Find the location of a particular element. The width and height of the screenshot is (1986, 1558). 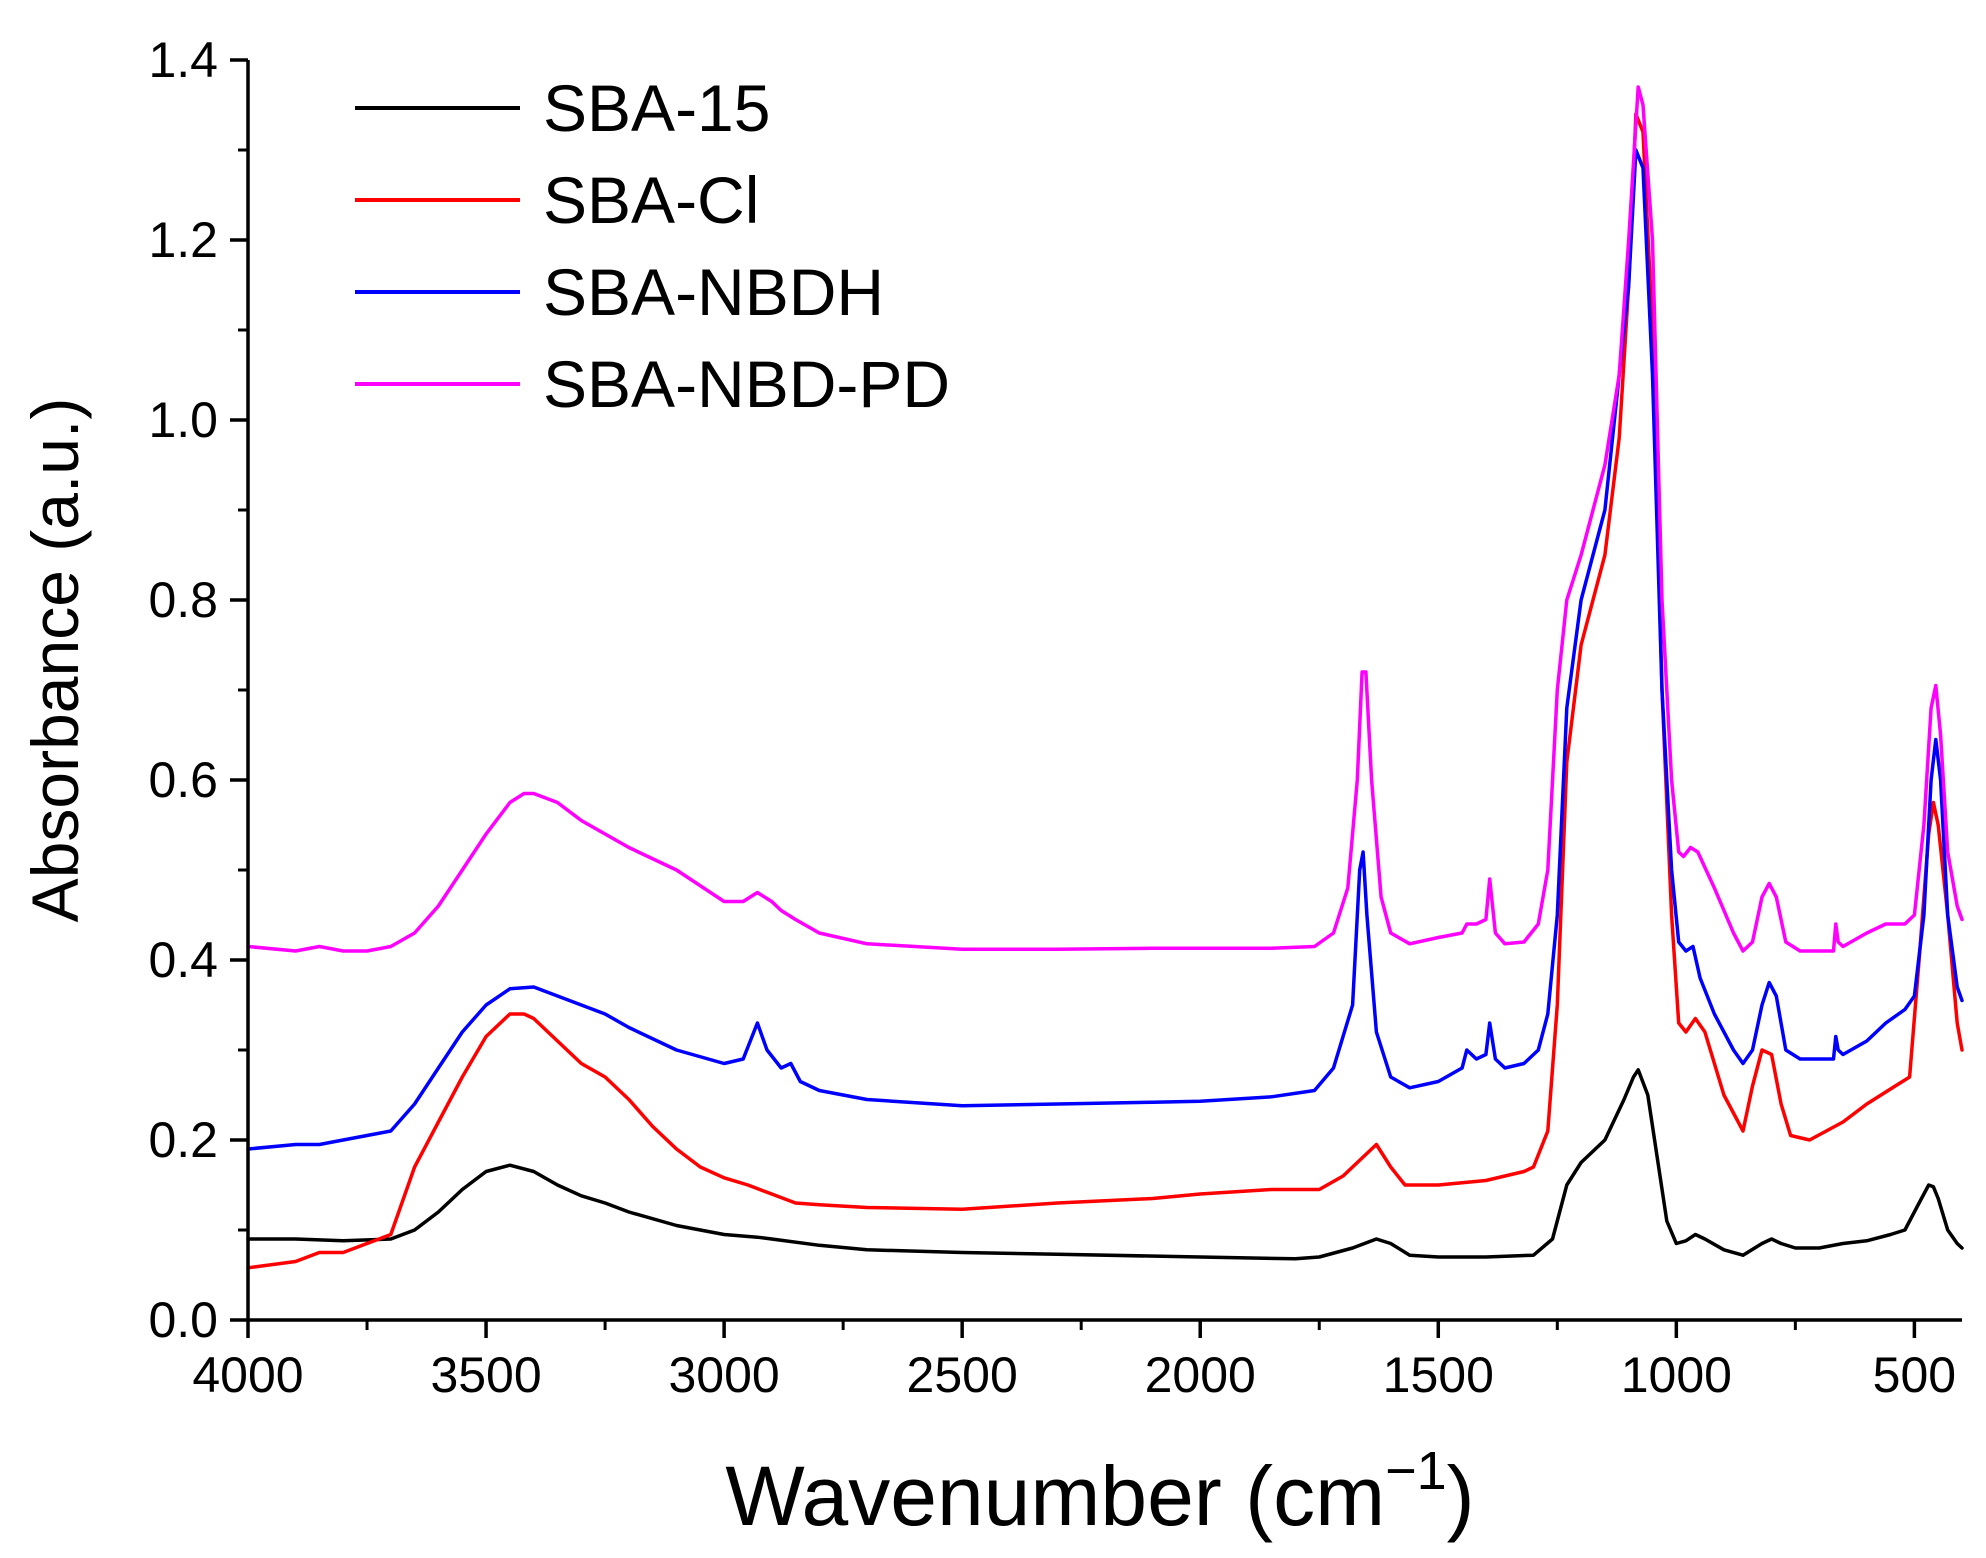

y-tick-label-0.4: 0.4 is located at coordinates (183, 960).